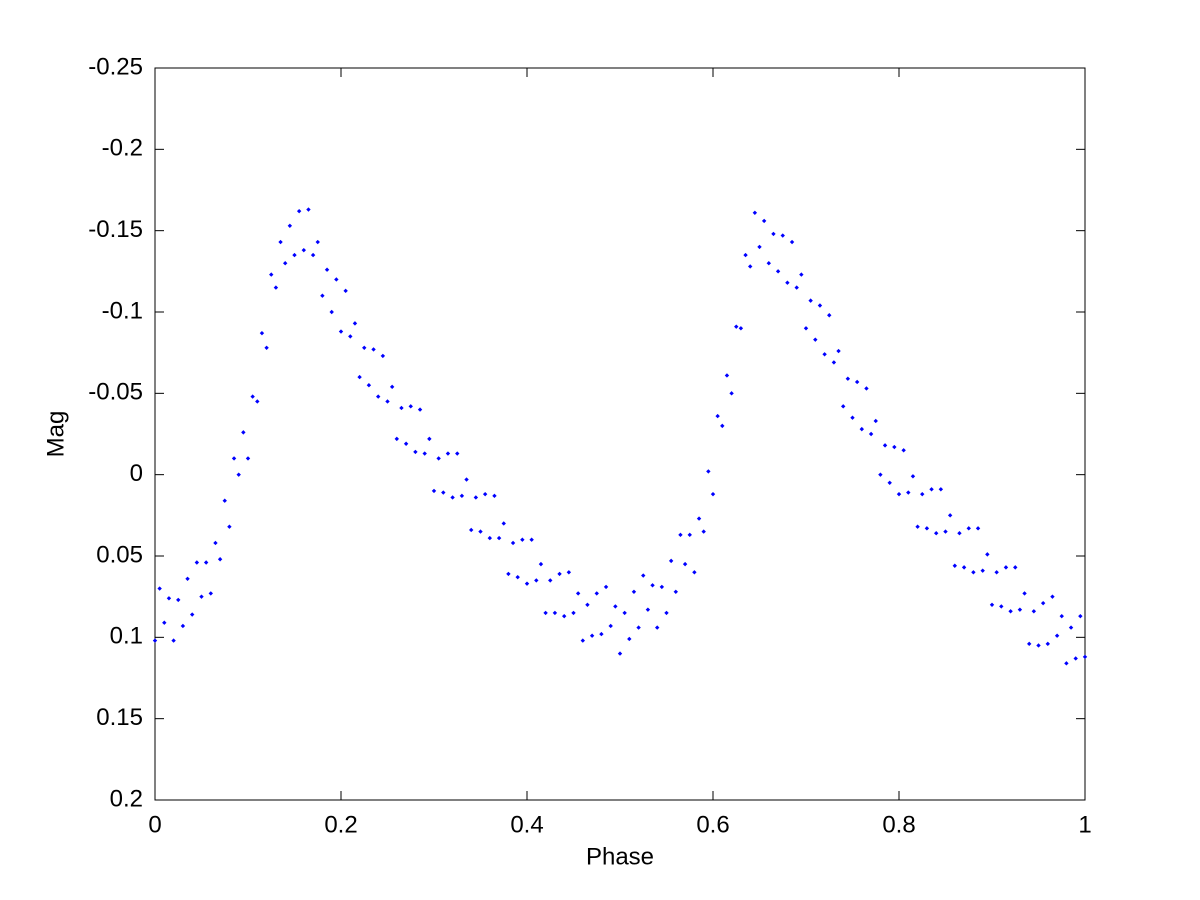  I want to click on x-tick-label: 0.2, so click(340, 824).